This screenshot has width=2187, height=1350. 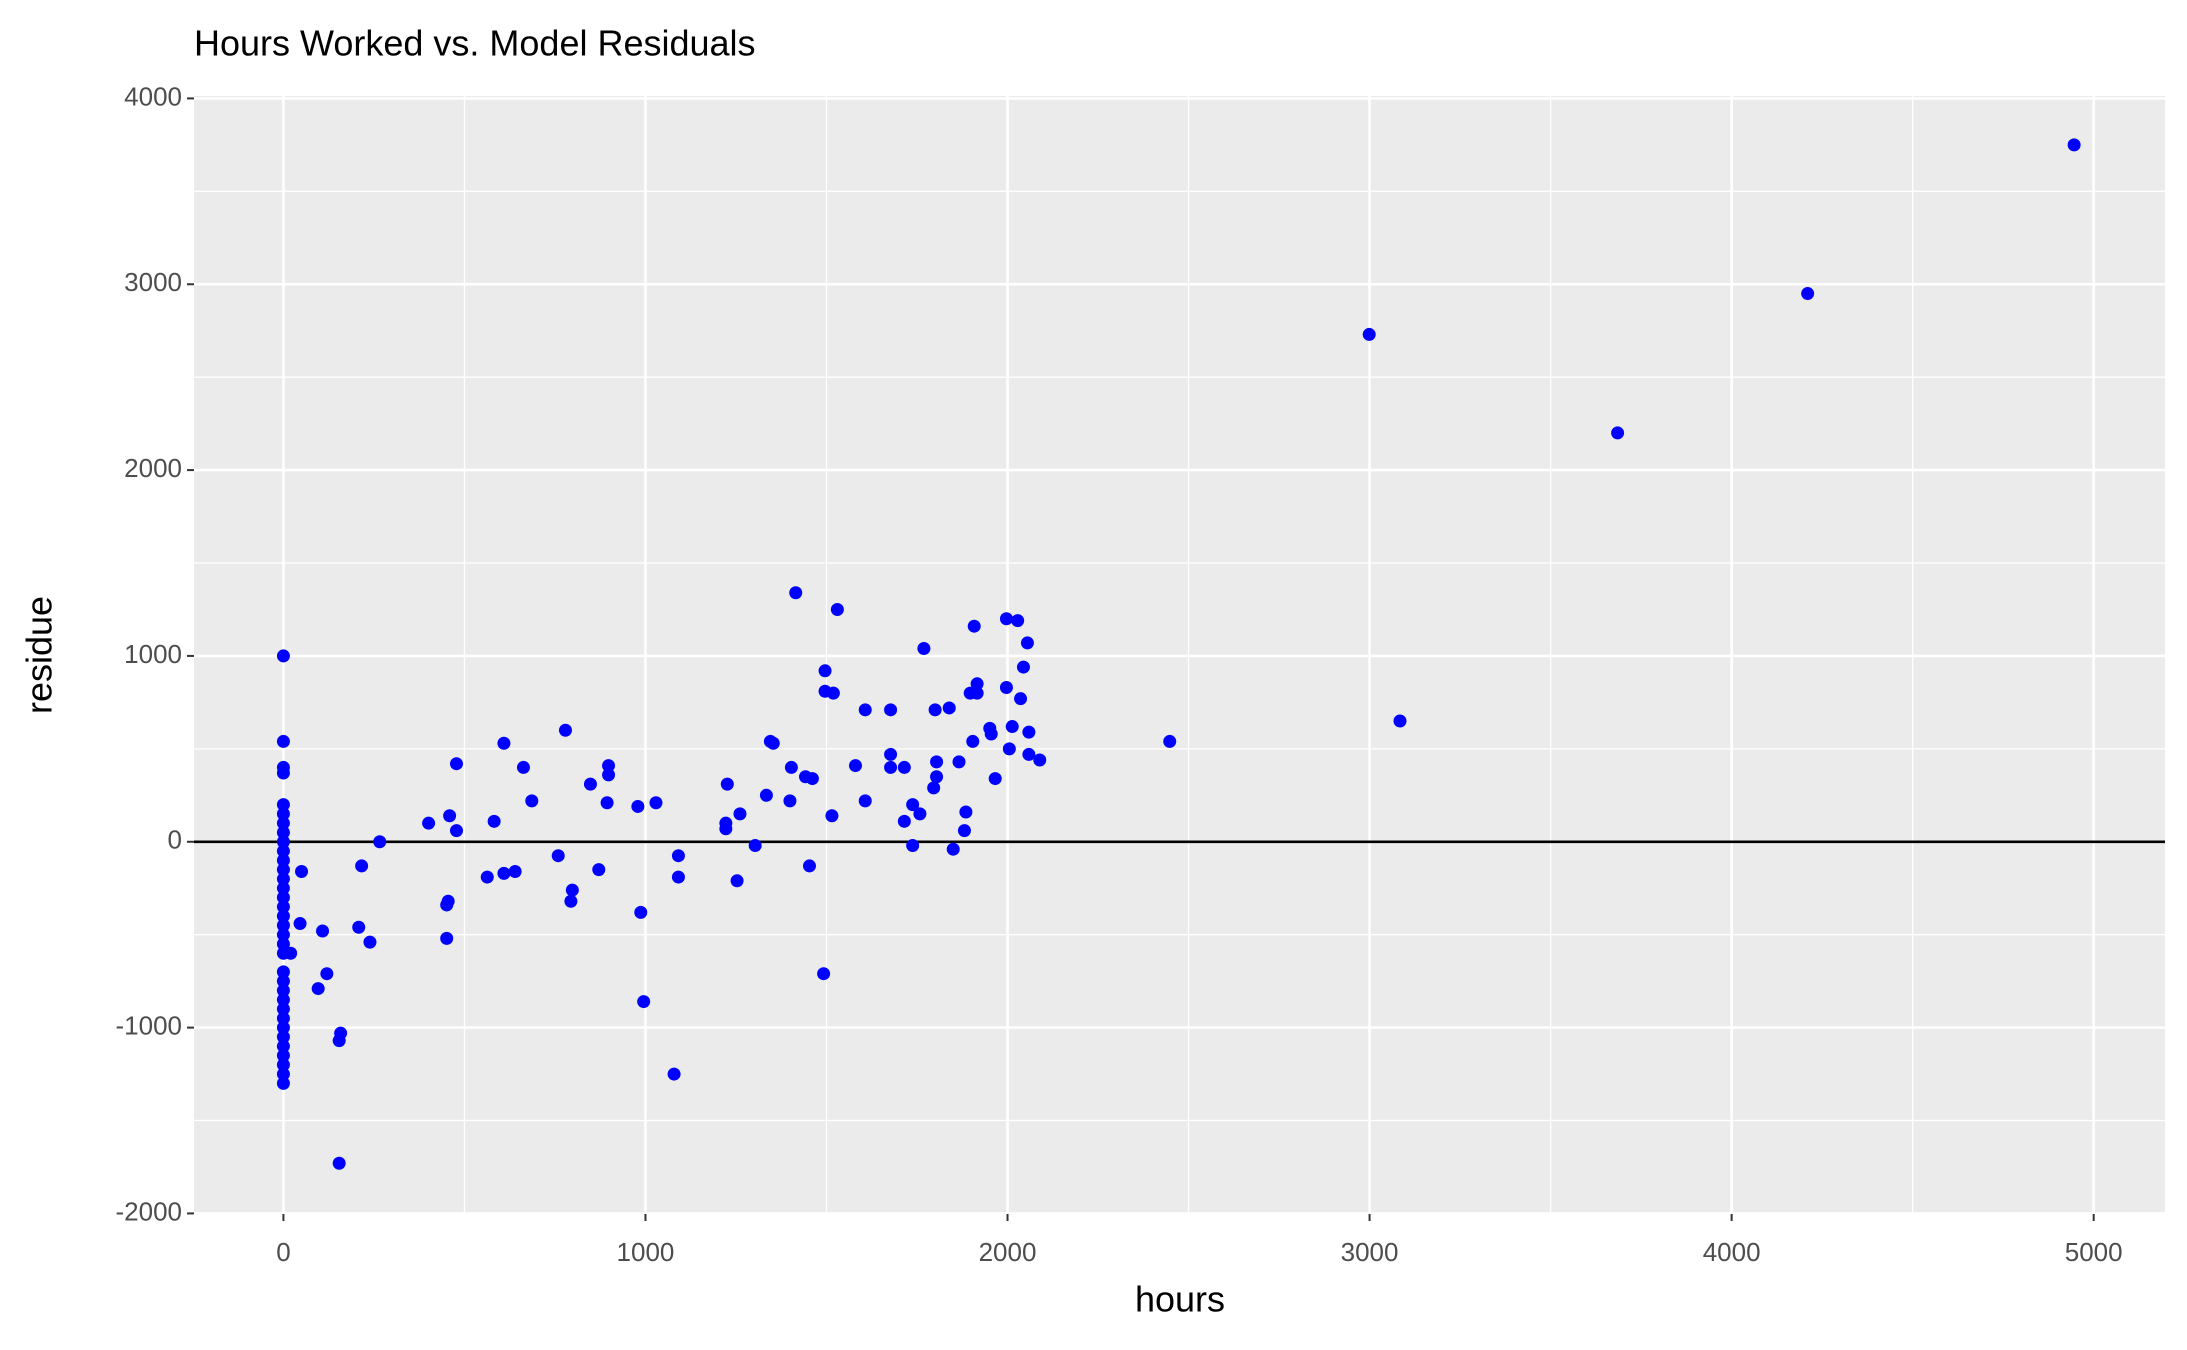 What do you see at coordinates (1370, 1252) in the screenshot?
I see `x-tick-label: 3000` at bounding box center [1370, 1252].